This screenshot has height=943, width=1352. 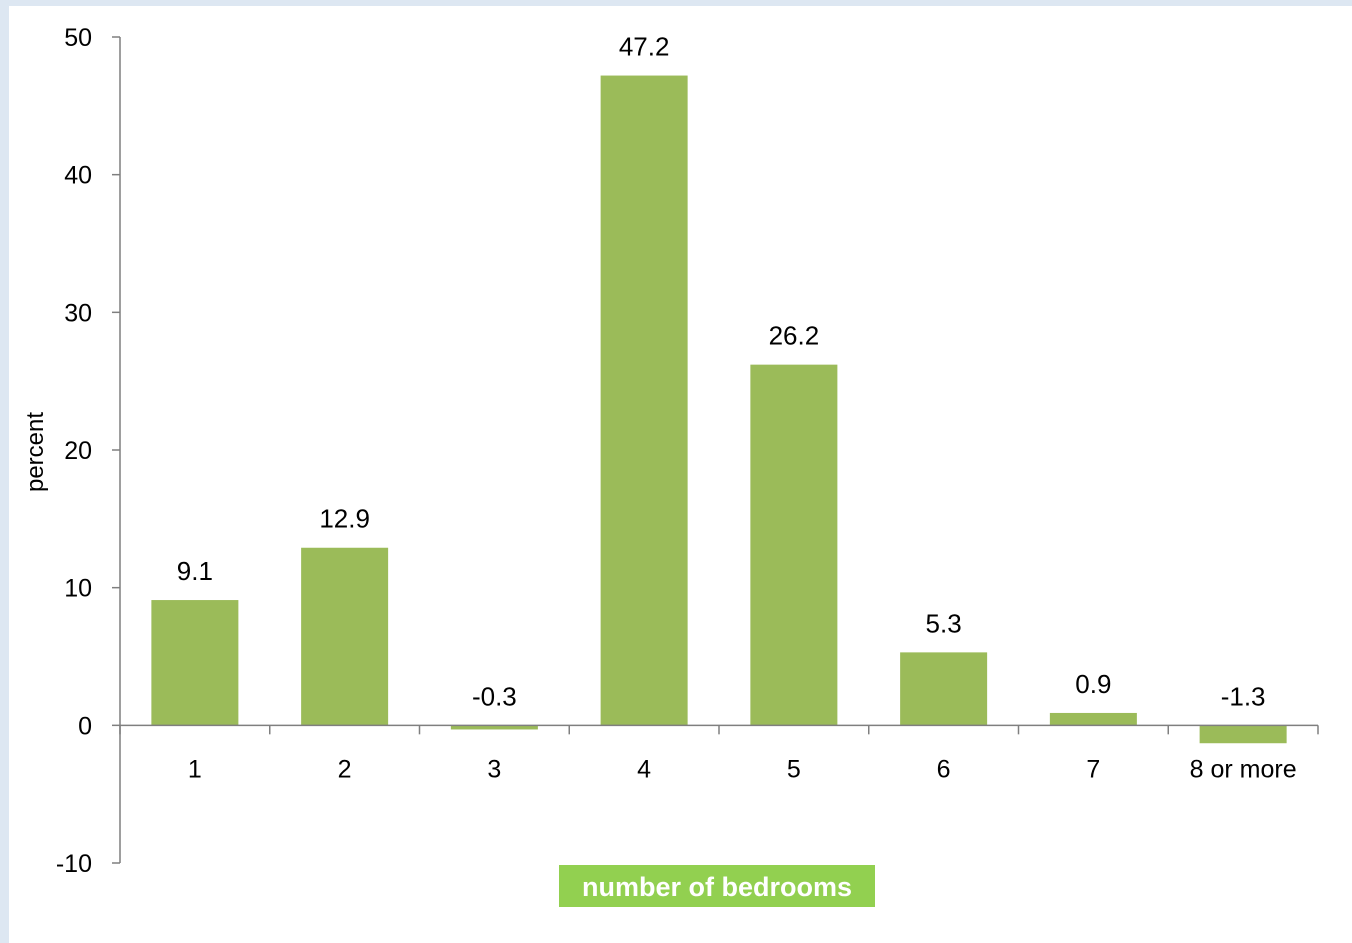 I want to click on data-label: 47.2, so click(x=644, y=47).